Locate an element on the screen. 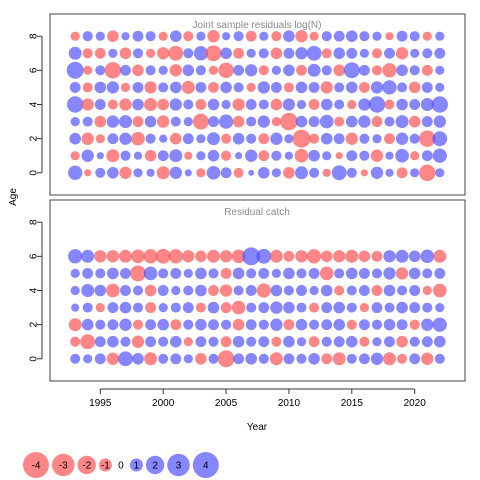  y-tick-label: 0 is located at coordinates (34, 173).